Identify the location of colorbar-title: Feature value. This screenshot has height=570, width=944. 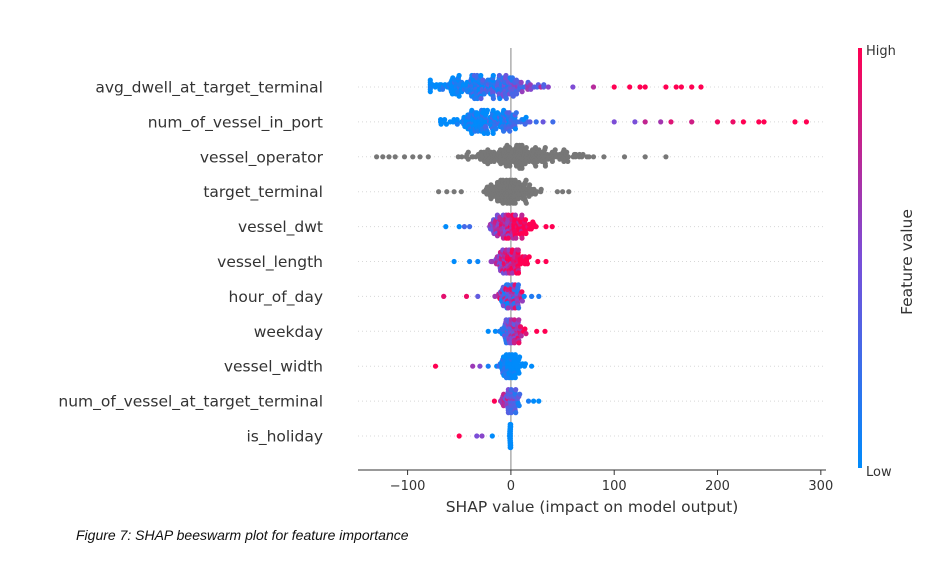
(907, 262).